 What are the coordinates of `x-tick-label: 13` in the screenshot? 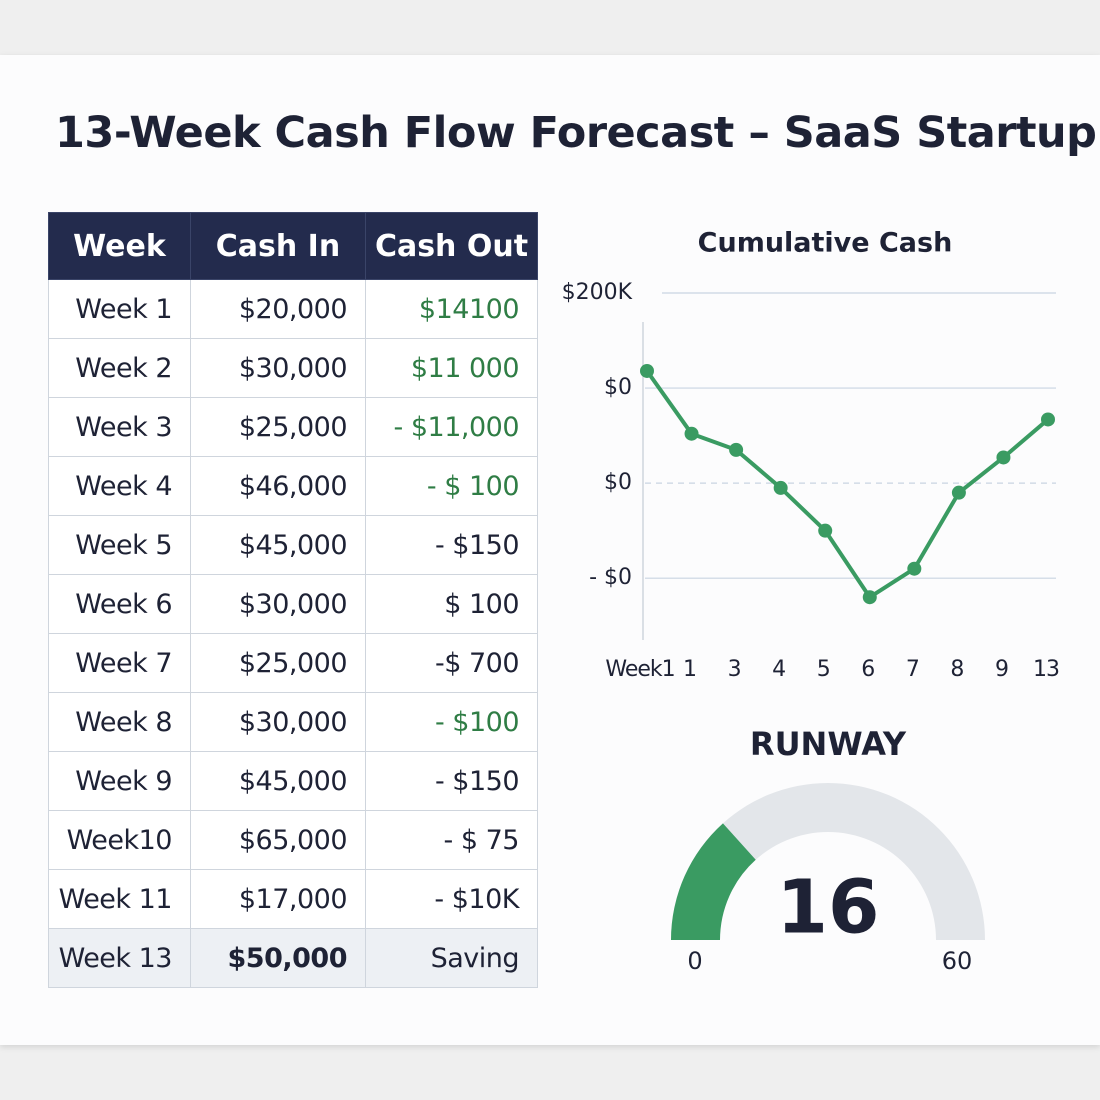 It's located at (1046, 669).